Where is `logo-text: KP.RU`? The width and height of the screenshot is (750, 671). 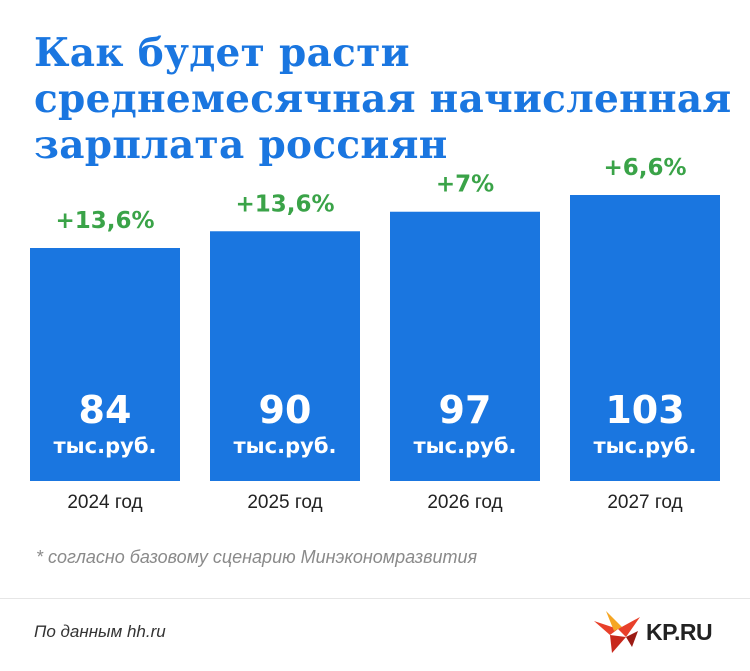
logo-text: KP.RU is located at coordinates (679, 632).